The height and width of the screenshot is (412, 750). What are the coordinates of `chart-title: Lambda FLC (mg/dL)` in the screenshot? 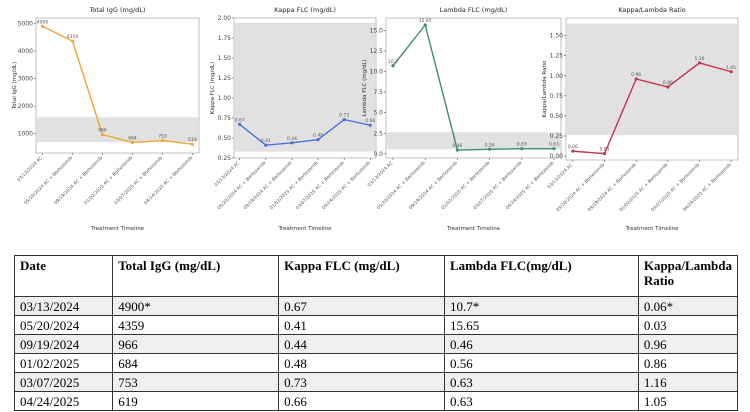 It's located at (474, 10).